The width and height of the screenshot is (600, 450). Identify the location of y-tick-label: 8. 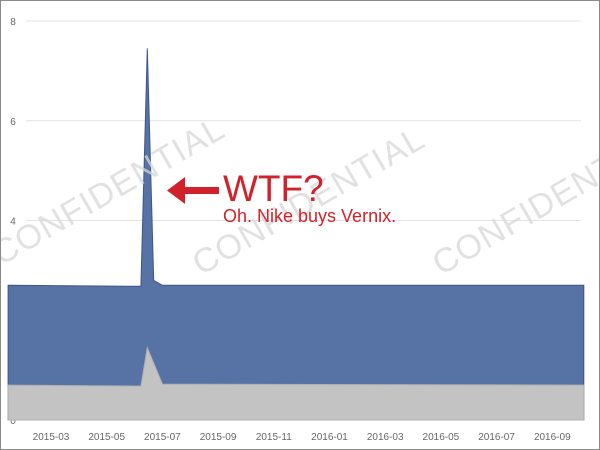
(13, 22).